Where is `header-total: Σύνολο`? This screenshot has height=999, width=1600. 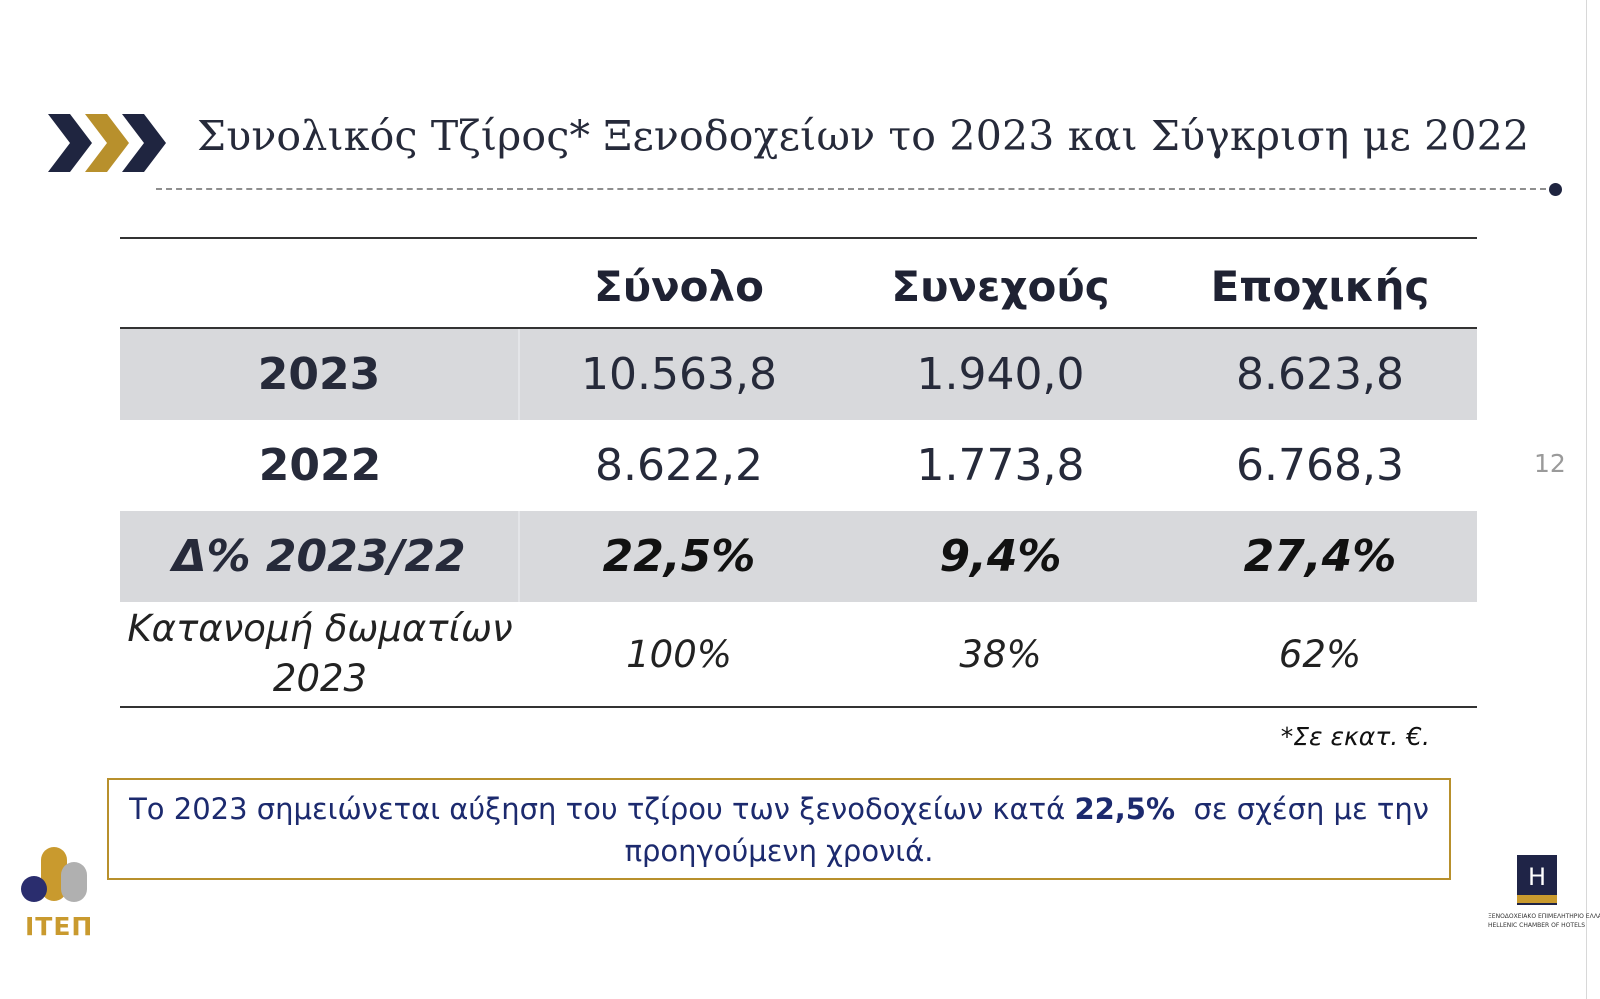 header-total: Σύνολο is located at coordinates (679, 286).